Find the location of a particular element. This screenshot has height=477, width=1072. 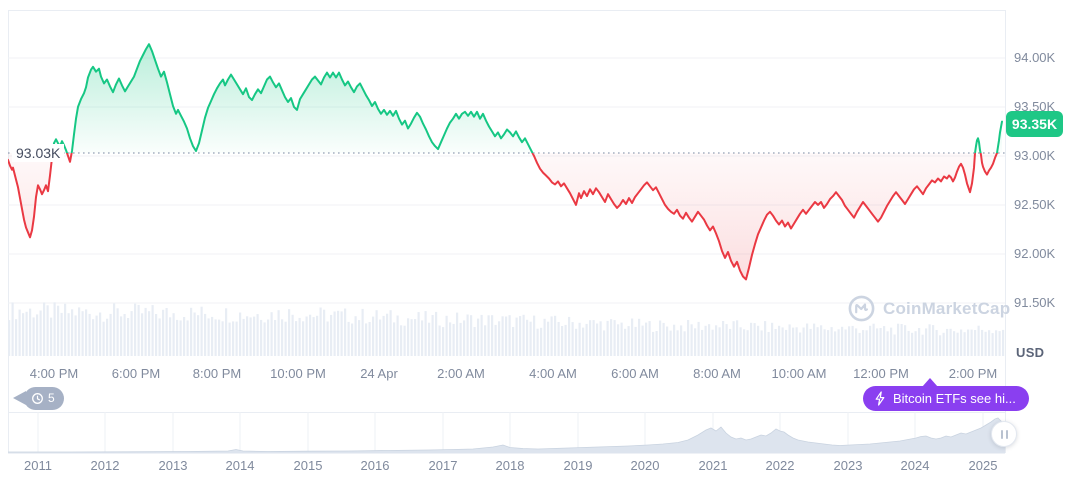

chart-annotations-count-badge: 5 is located at coordinates (38, 398).